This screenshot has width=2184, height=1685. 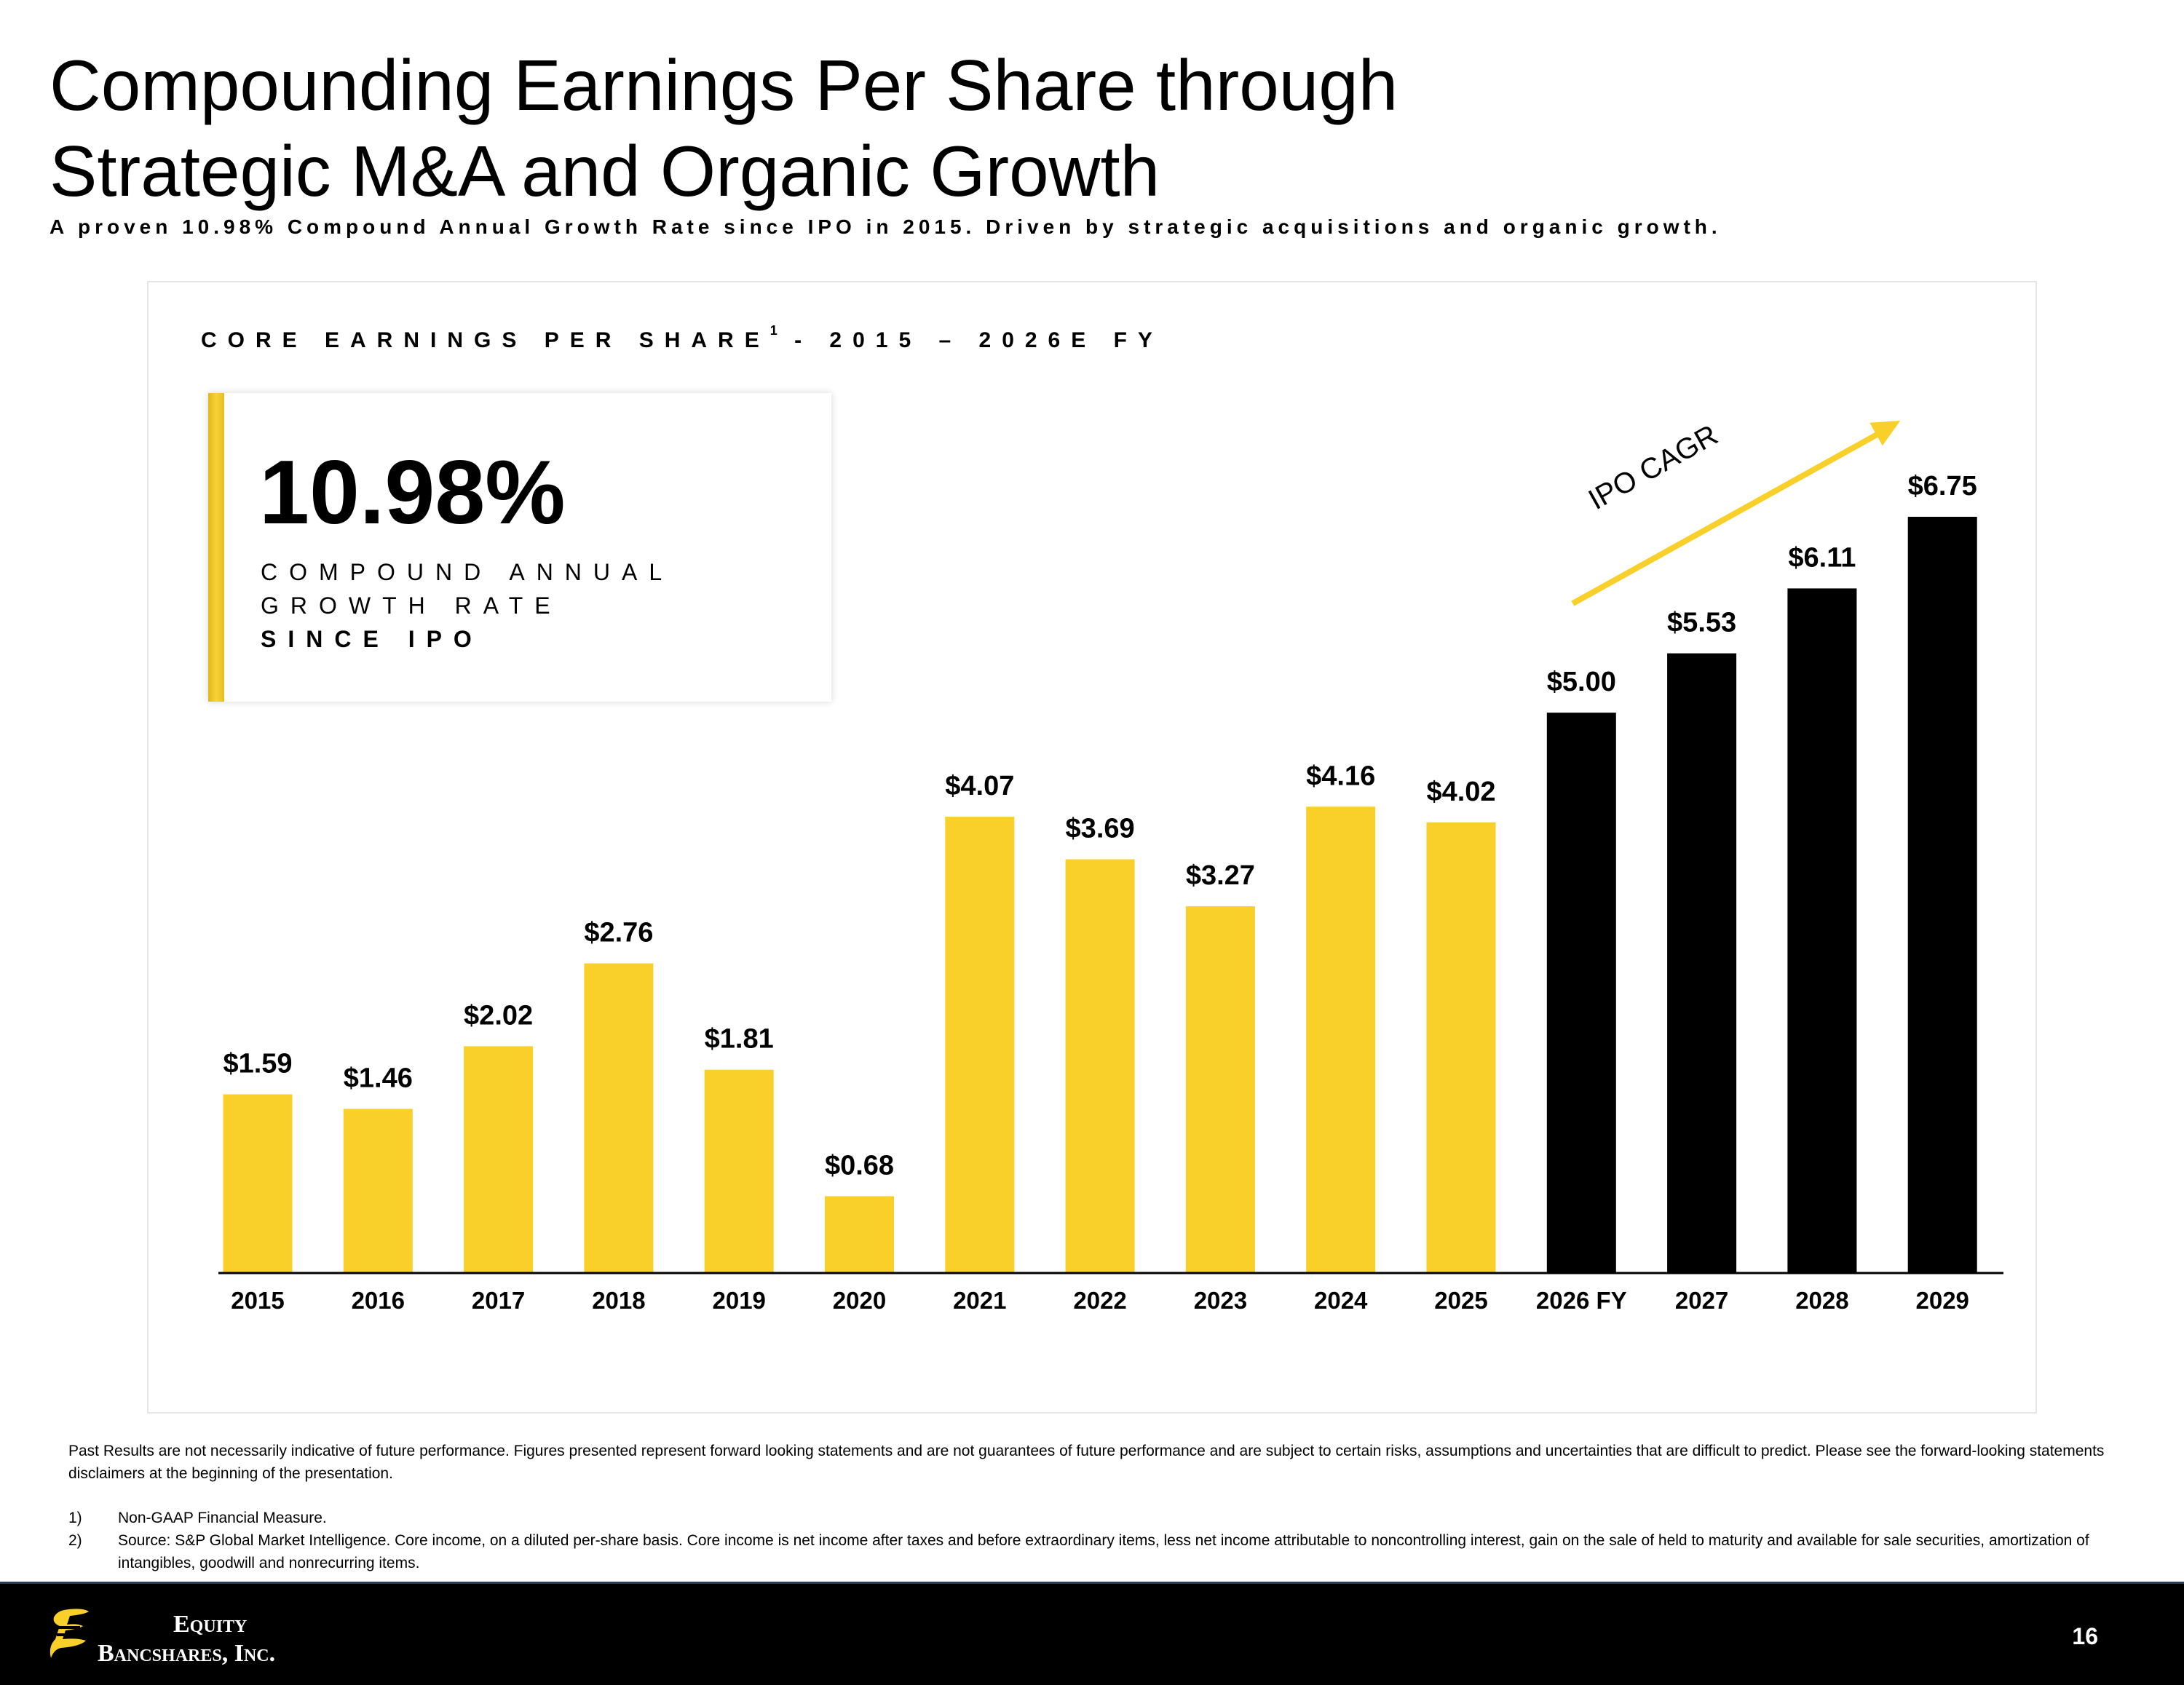 What do you see at coordinates (378, 1190) in the screenshot?
I see `bar-2016` at bounding box center [378, 1190].